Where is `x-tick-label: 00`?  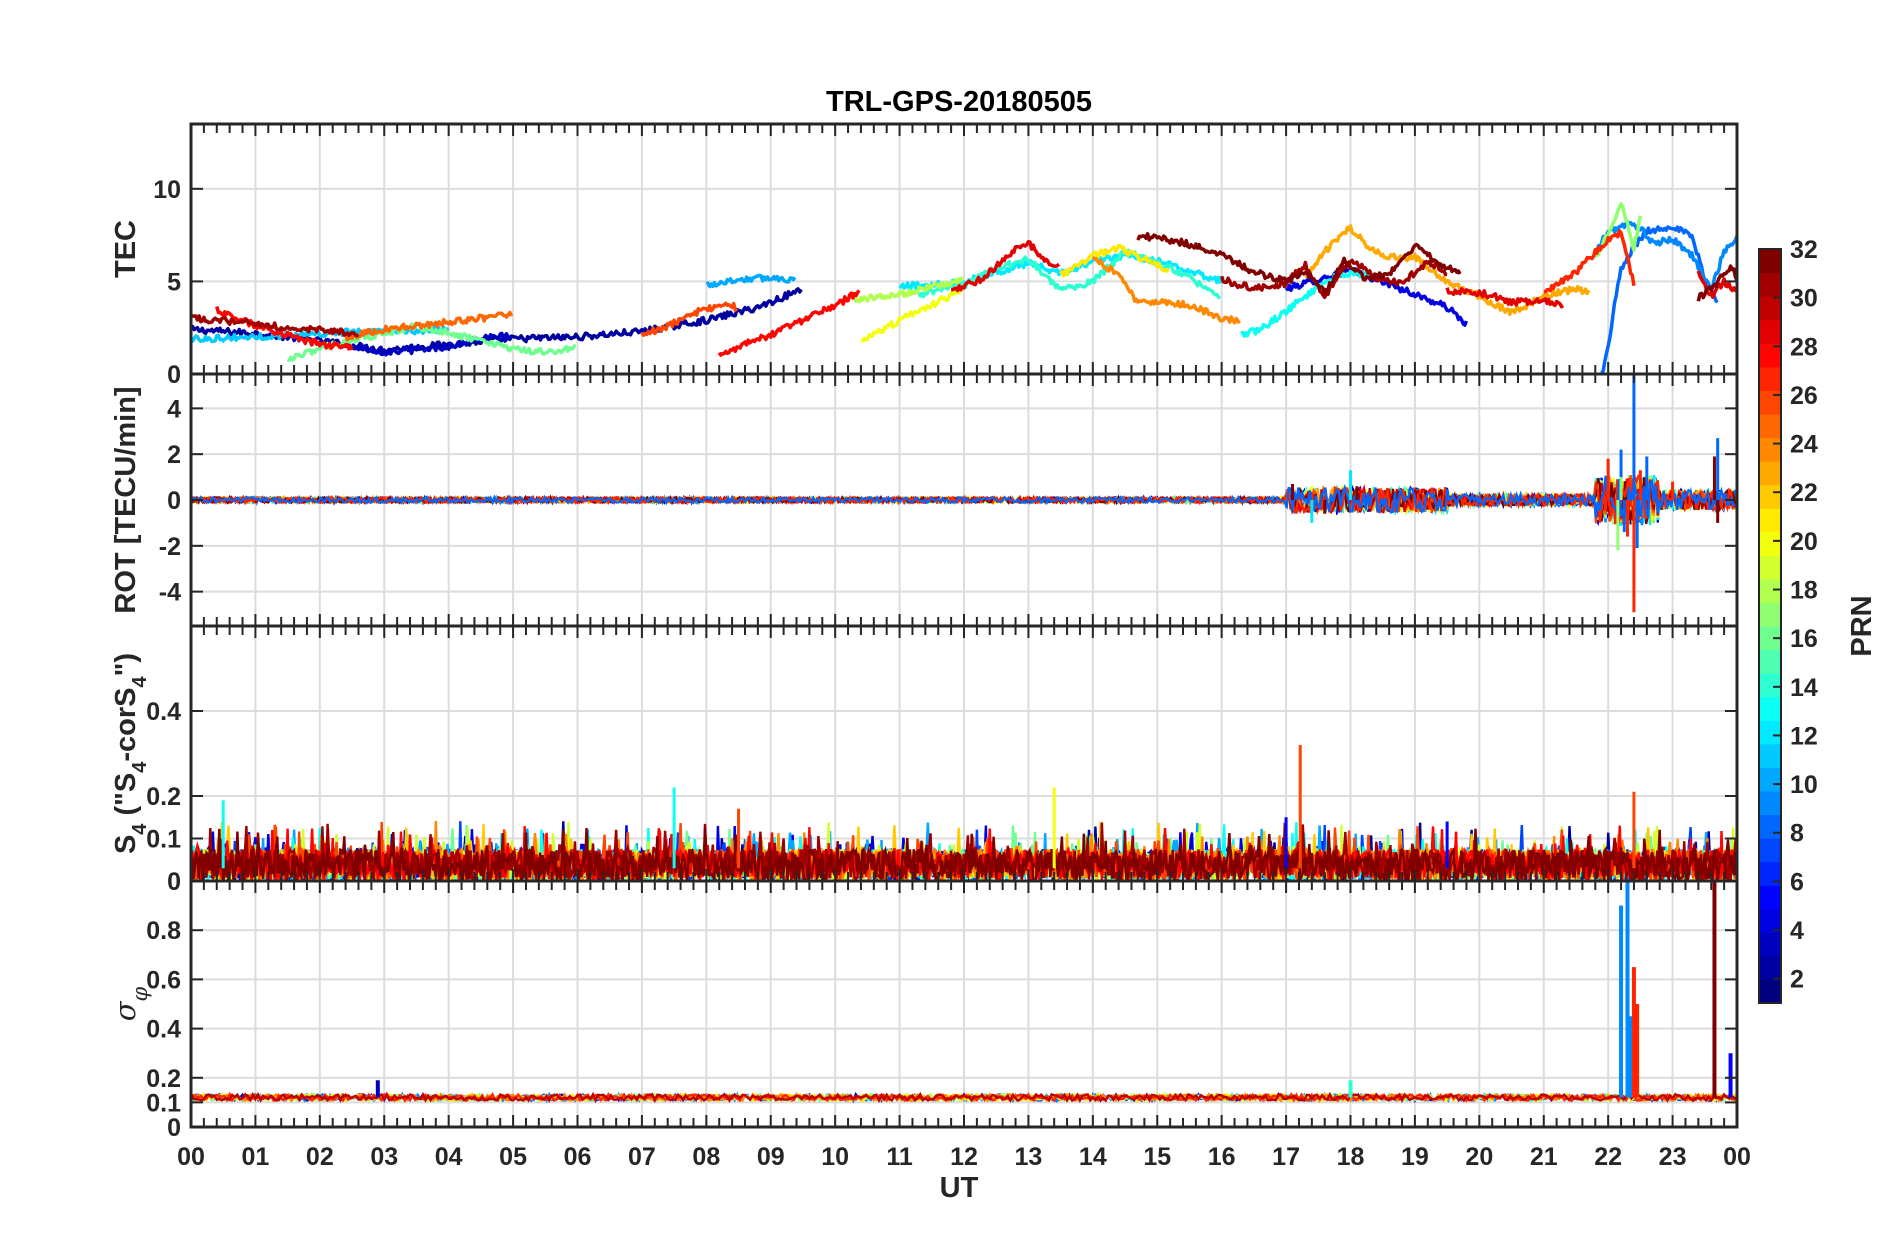
x-tick-label: 00 is located at coordinates (1737, 1157).